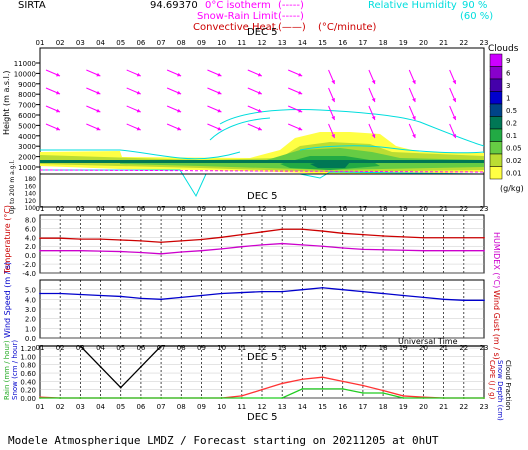 This screenshot has width=528, height=450. What do you see at coordinates (7, 240) in the screenshot?
I see `temperature-axis-label: Temperature (°C)` at bounding box center [7, 240].